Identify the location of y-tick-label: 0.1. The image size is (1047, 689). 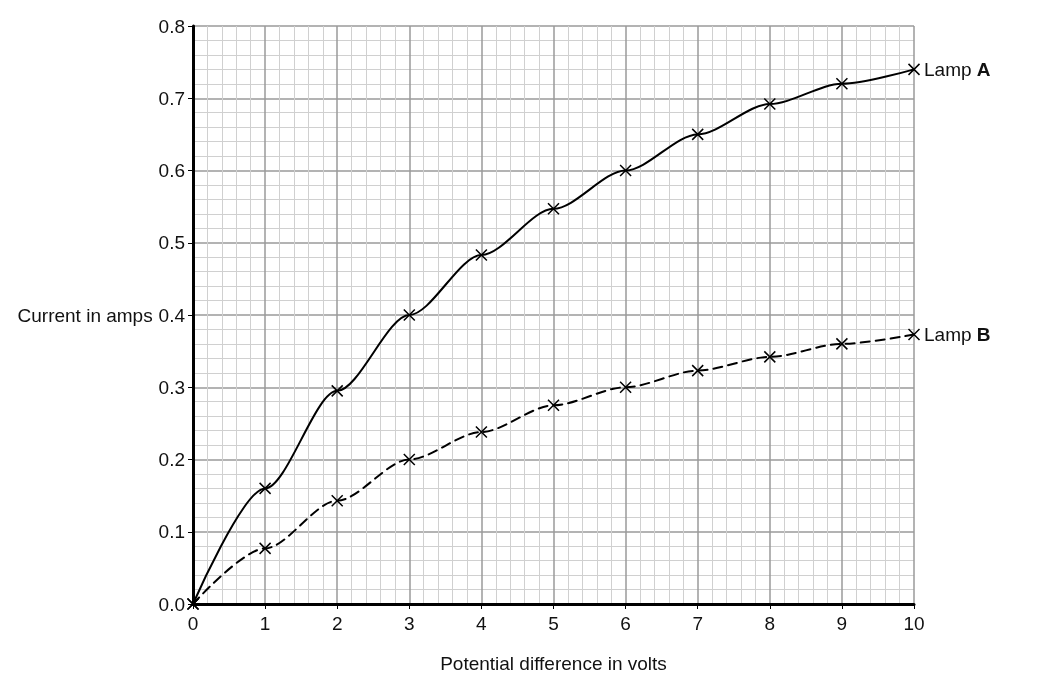
(171, 532).